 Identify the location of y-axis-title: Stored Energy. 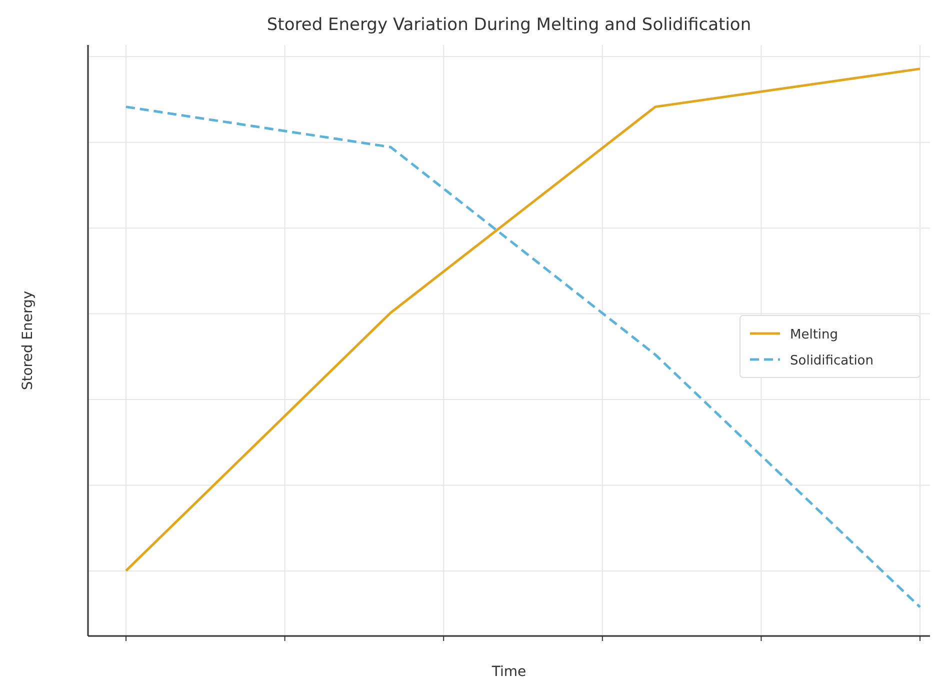
(28, 340).